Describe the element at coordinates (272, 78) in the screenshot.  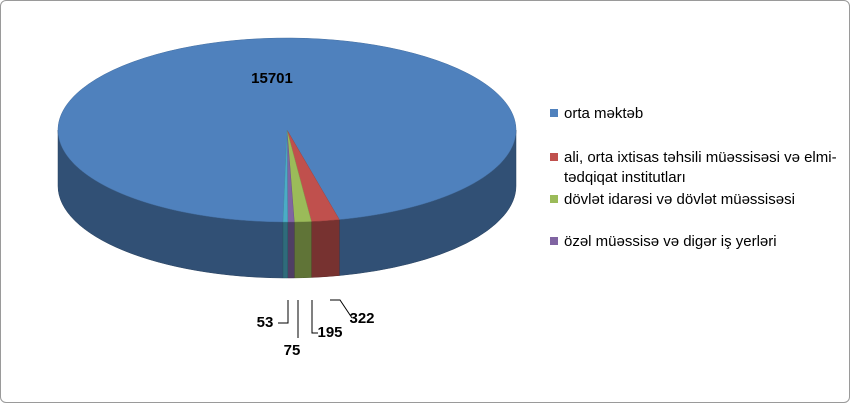
I see `data-label: 15701` at that location.